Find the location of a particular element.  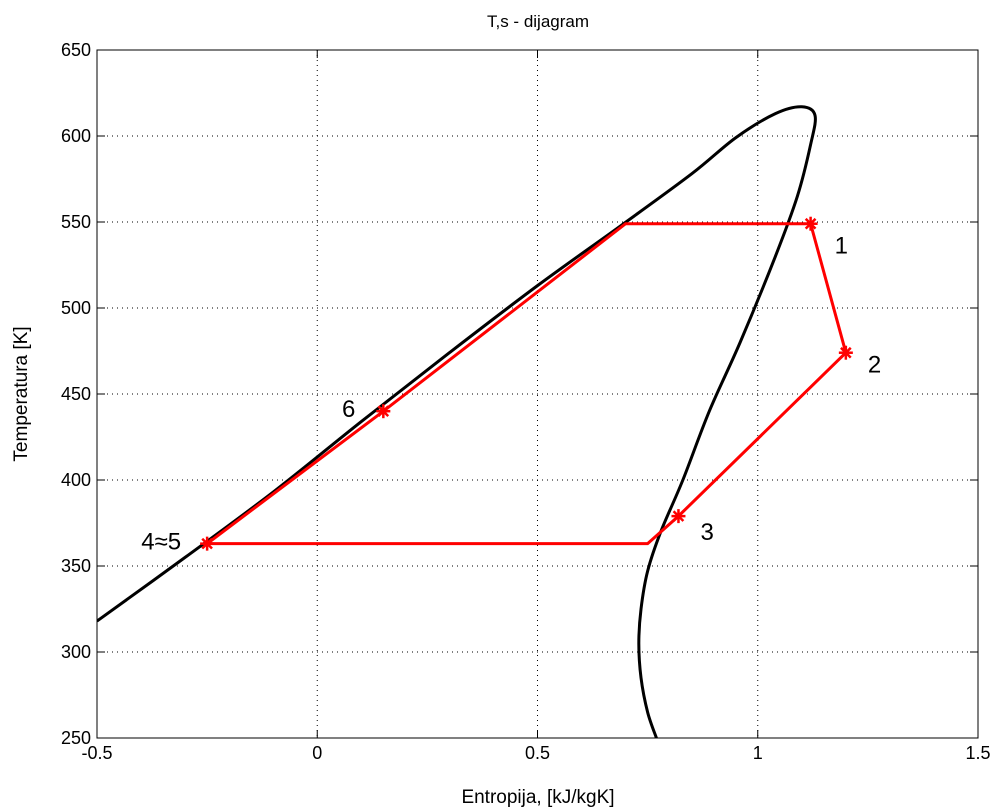

point-label: 3 is located at coordinates (706, 532).